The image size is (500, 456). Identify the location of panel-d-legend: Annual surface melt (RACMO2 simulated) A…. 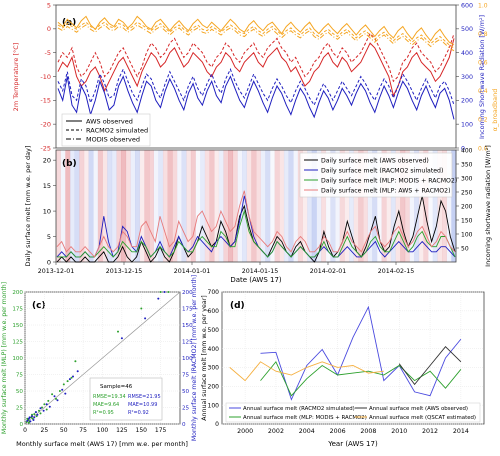
(353, 412).